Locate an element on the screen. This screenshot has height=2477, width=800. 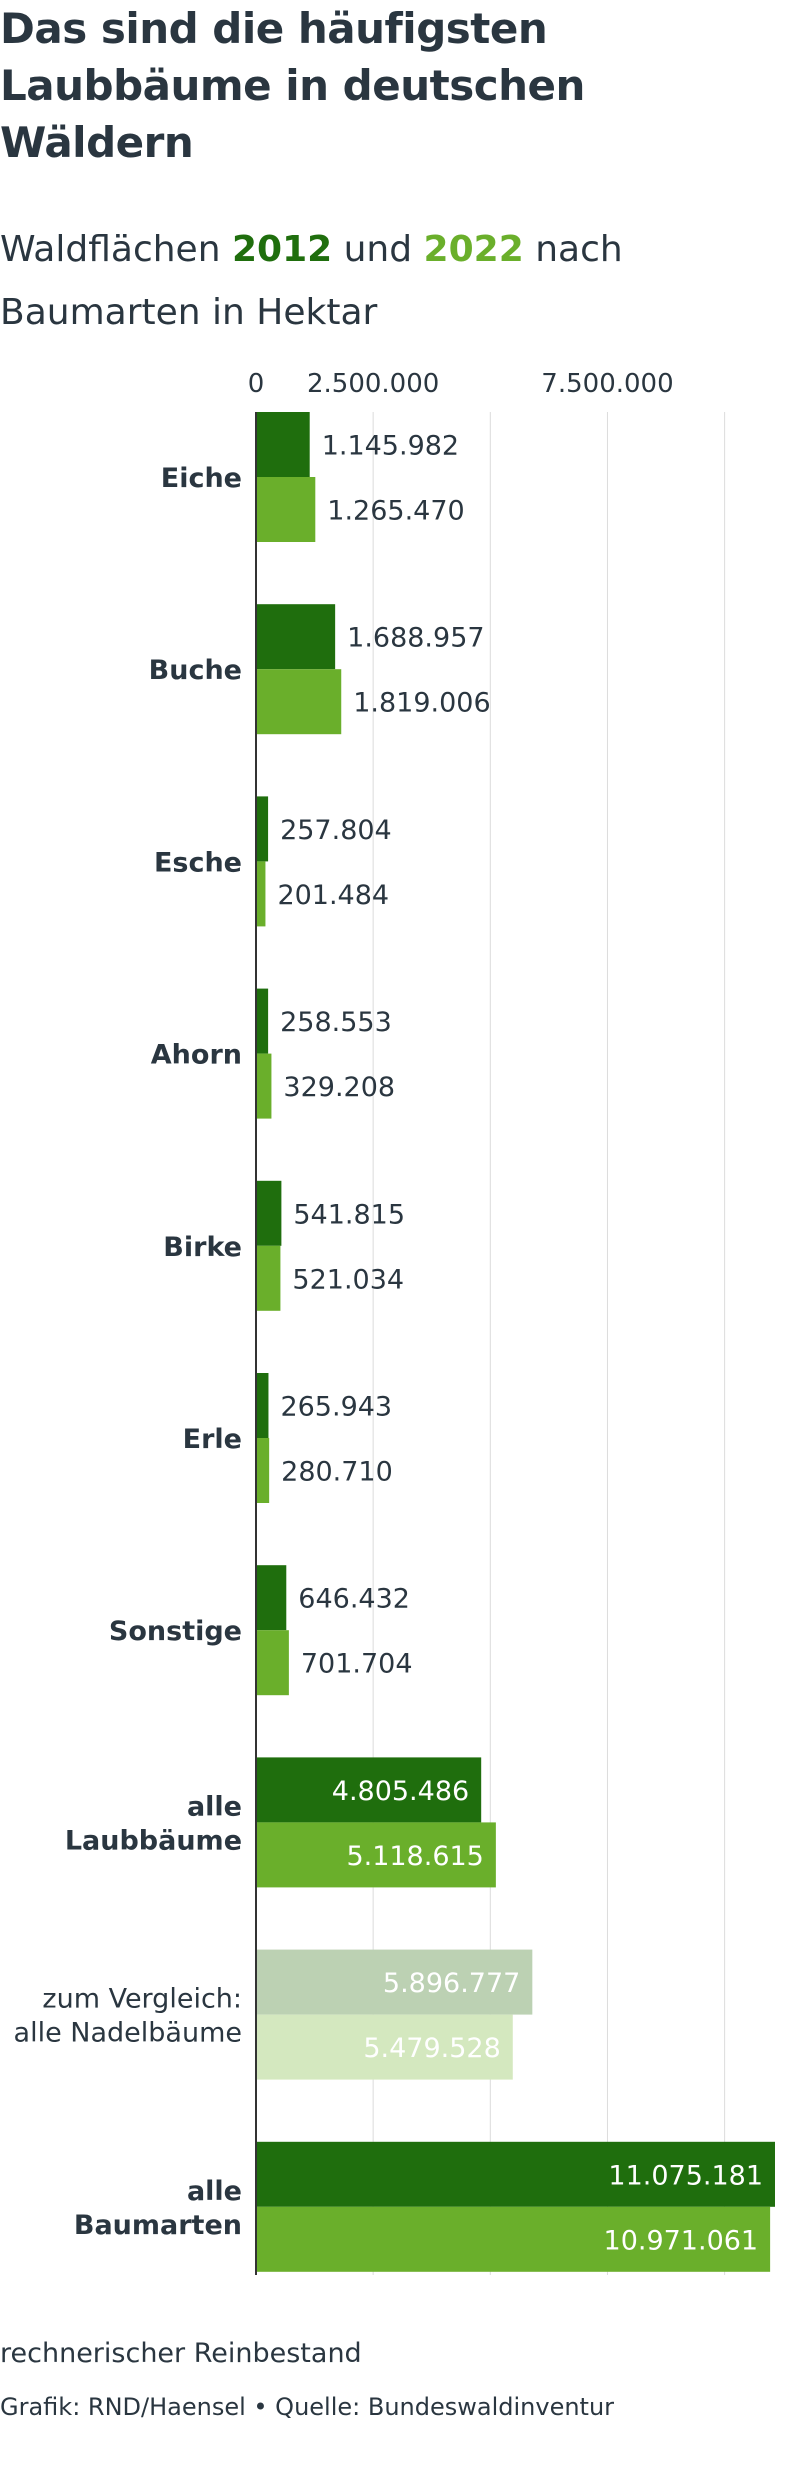
footer-note: rechnerischer Reinbestand is located at coordinates (181, 2353).